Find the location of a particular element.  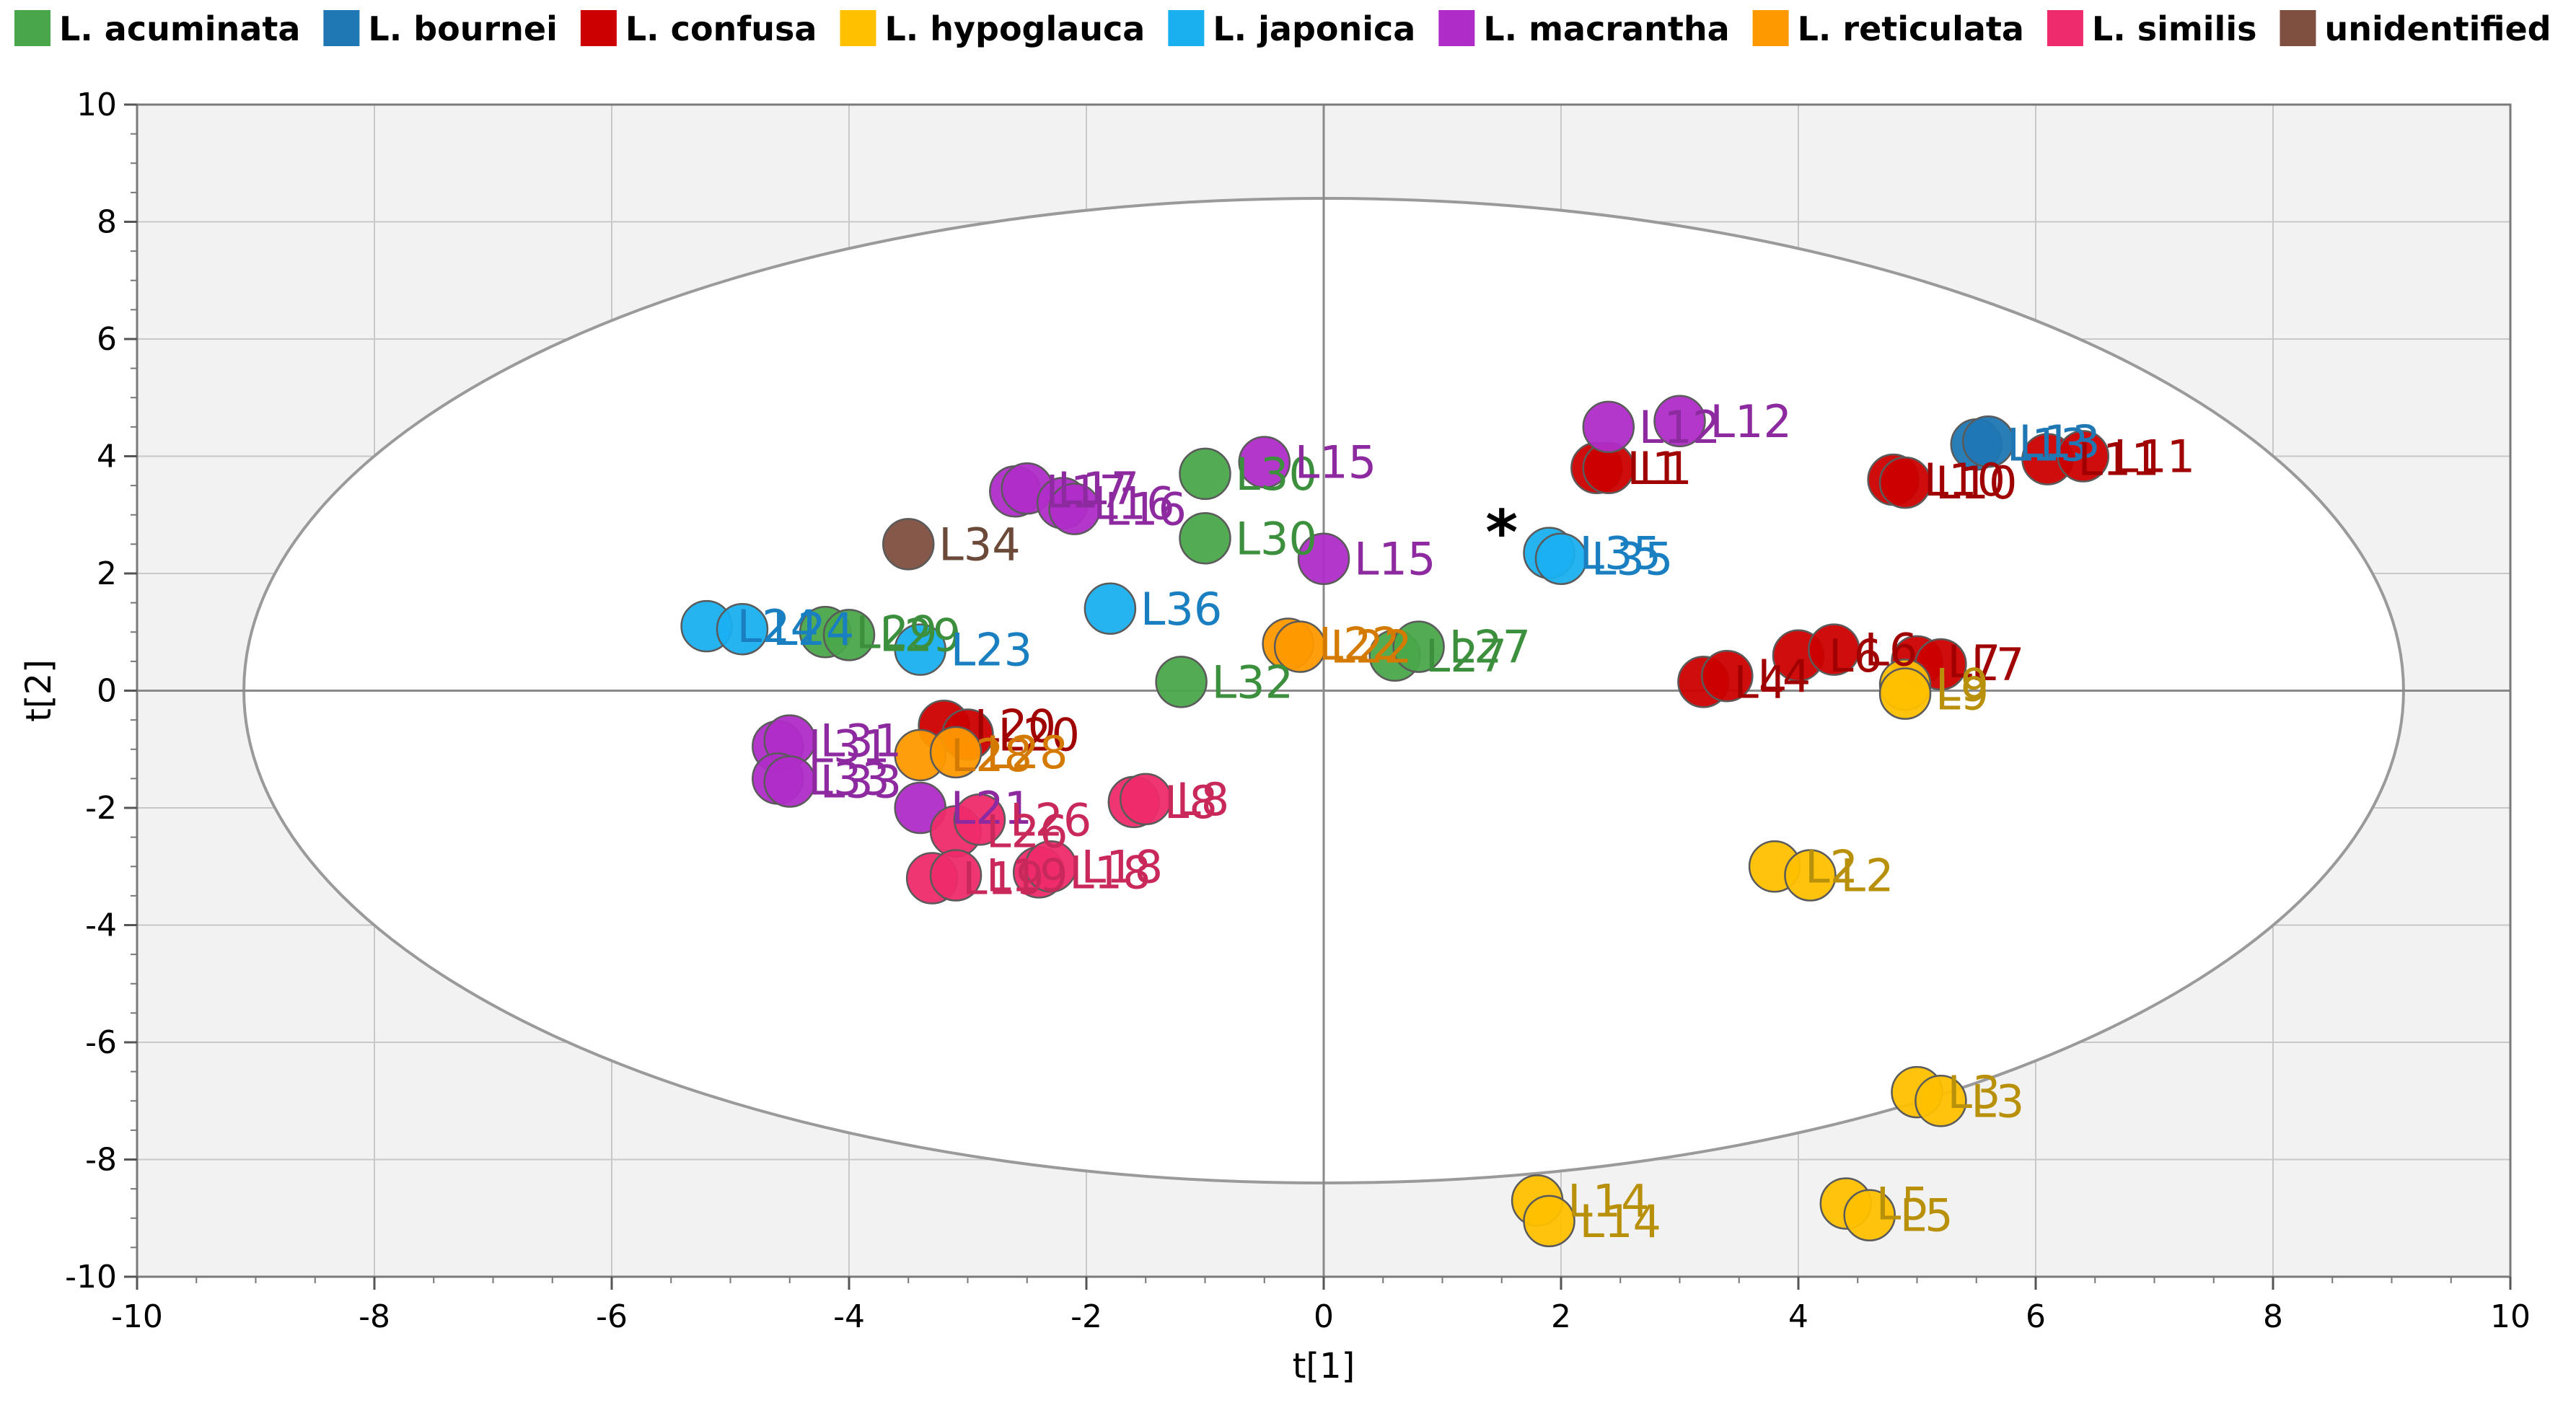

x-tick-label: 8 is located at coordinates (2273, 1316).